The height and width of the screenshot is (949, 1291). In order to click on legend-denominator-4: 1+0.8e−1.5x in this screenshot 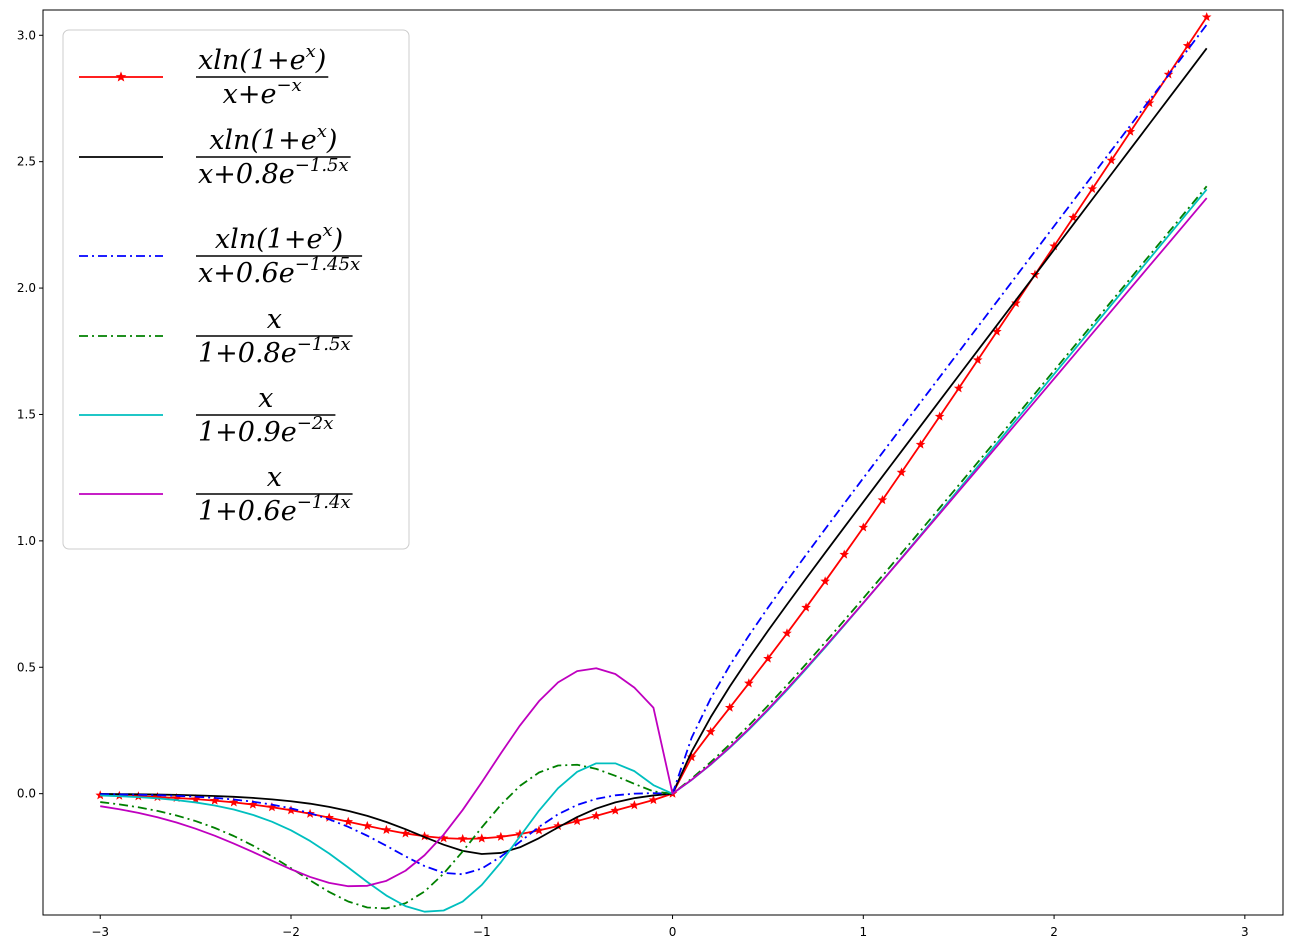, I will do `click(274, 351)`.